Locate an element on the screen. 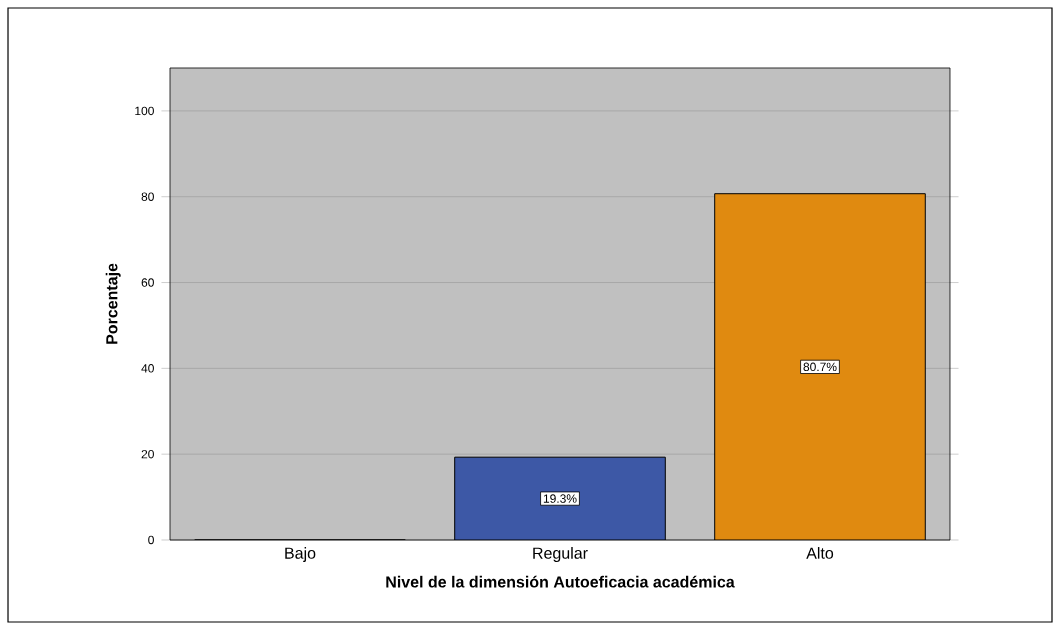 This screenshot has height=632, width=1057. y-tick-label: 20 is located at coordinates (147, 454).